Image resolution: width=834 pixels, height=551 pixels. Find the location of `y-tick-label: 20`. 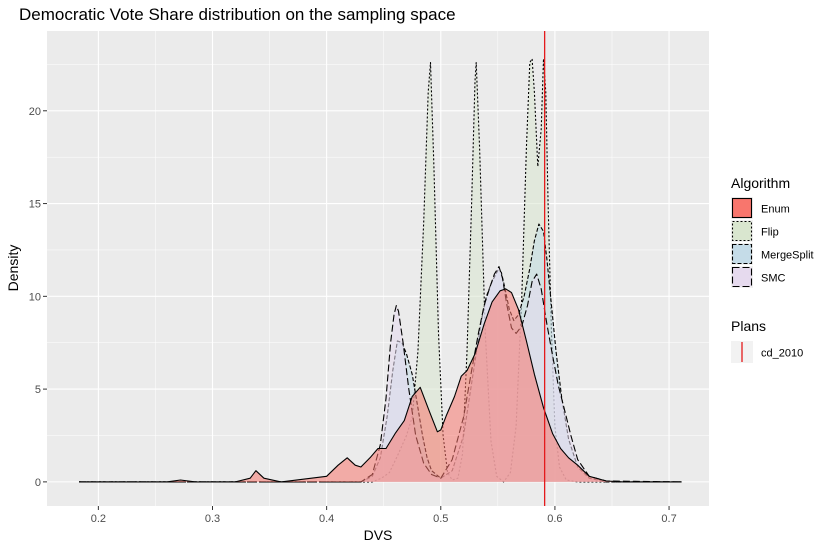

y-tick-label: 20 is located at coordinates (35, 112).